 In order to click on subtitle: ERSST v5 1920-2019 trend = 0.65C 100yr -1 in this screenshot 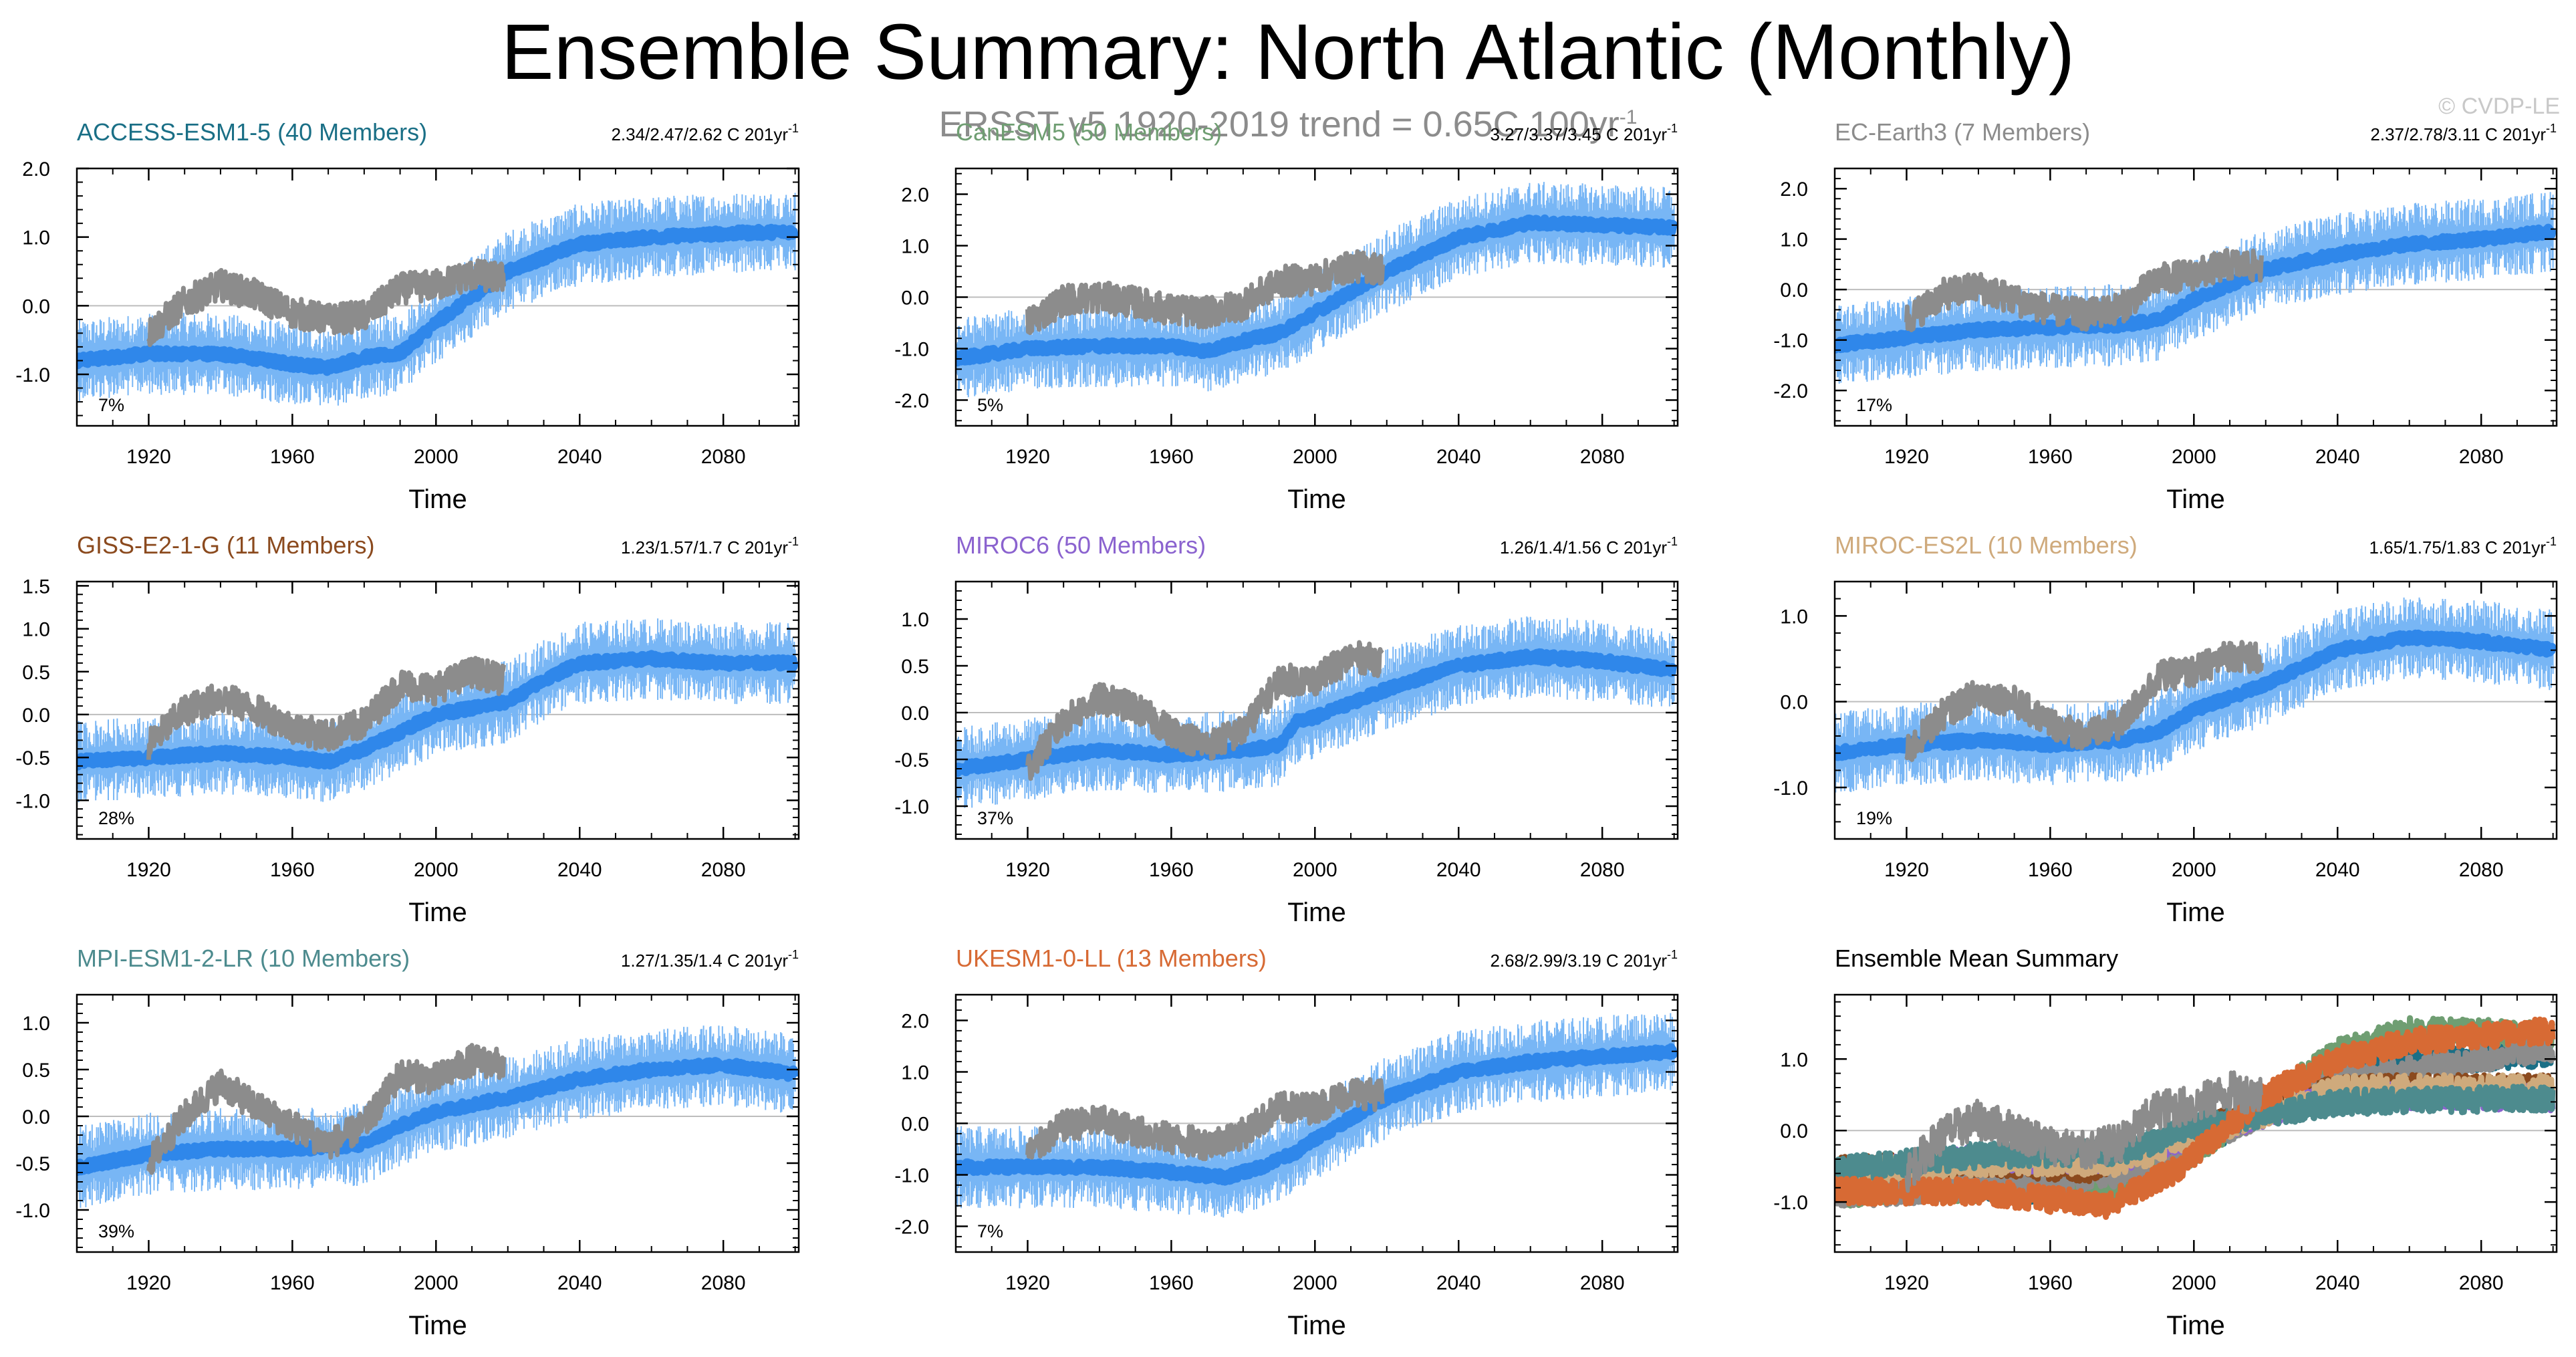, I will do `click(1288, 121)`.